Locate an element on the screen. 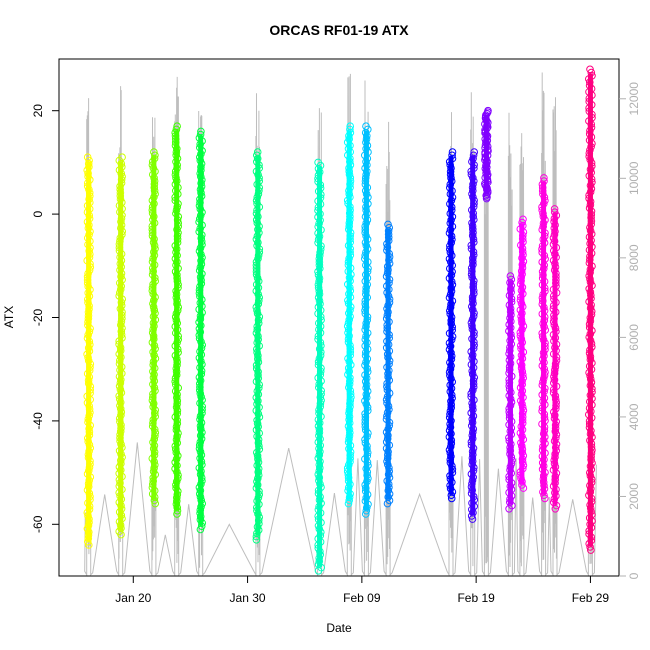  y-right-tick-label: 6000 is located at coordinates (634, 337).